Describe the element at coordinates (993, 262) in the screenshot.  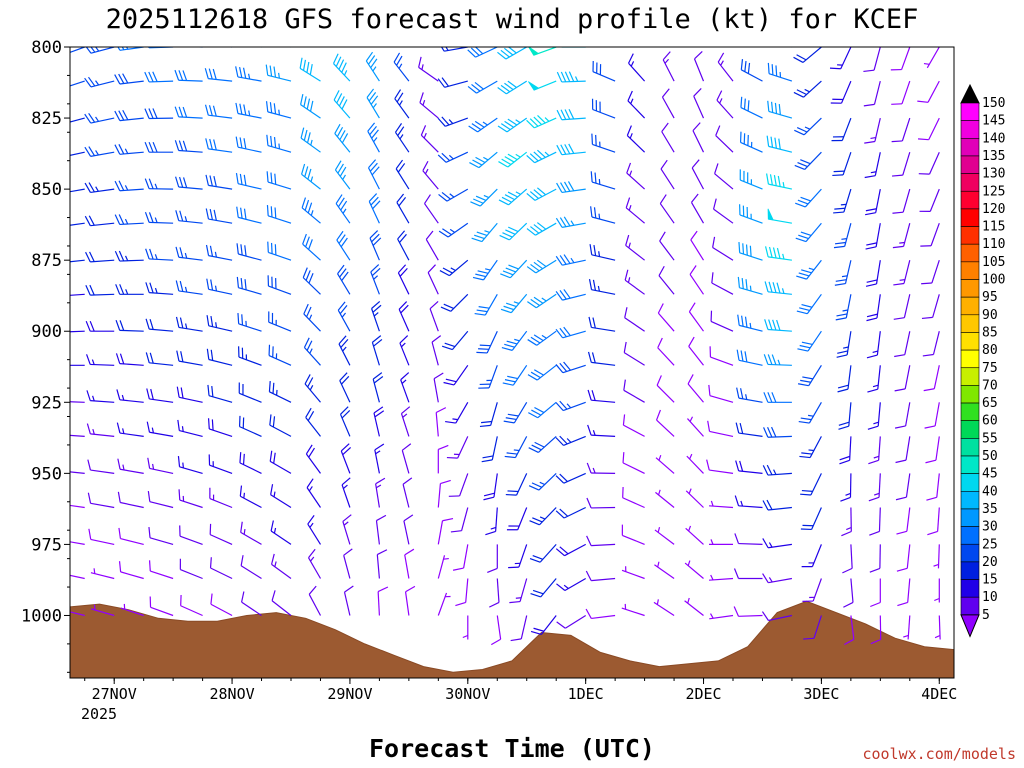
I see `colorbar-tick-label: 105` at that location.